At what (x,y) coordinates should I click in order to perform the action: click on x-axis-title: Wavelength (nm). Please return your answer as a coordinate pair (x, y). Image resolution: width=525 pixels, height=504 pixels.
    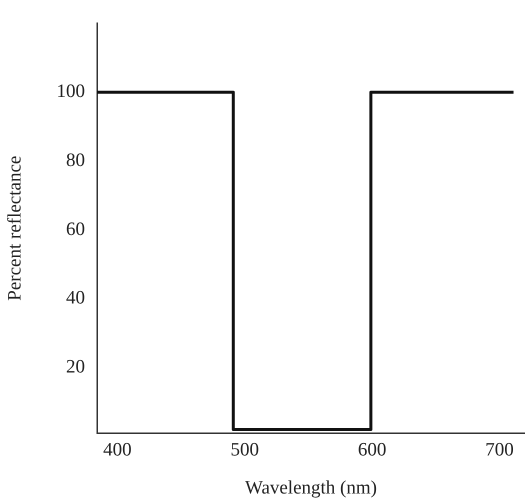
    Looking at the image, I should click on (311, 488).